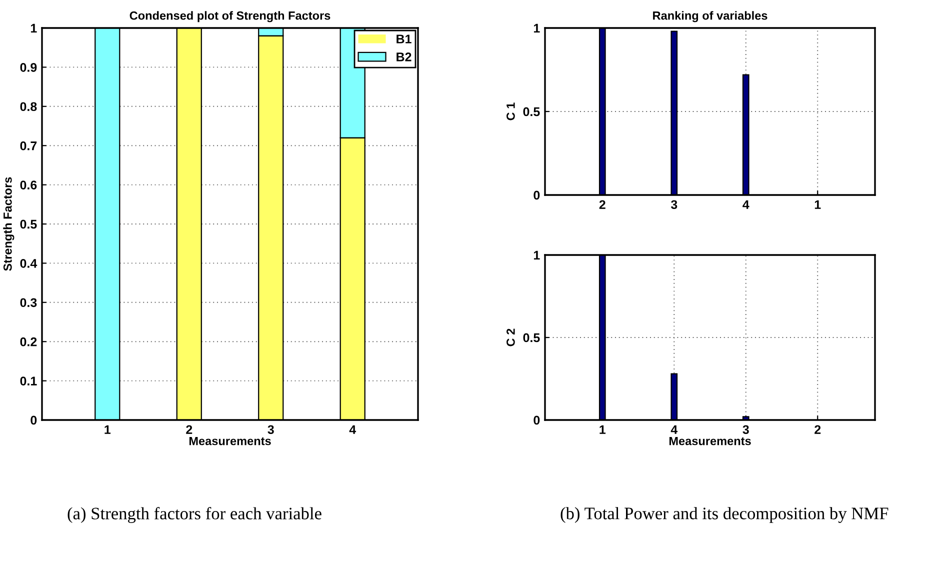  What do you see at coordinates (28, 381) in the screenshot?
I see `y-tick-label: 0.1` at bounding box center [28, 381].